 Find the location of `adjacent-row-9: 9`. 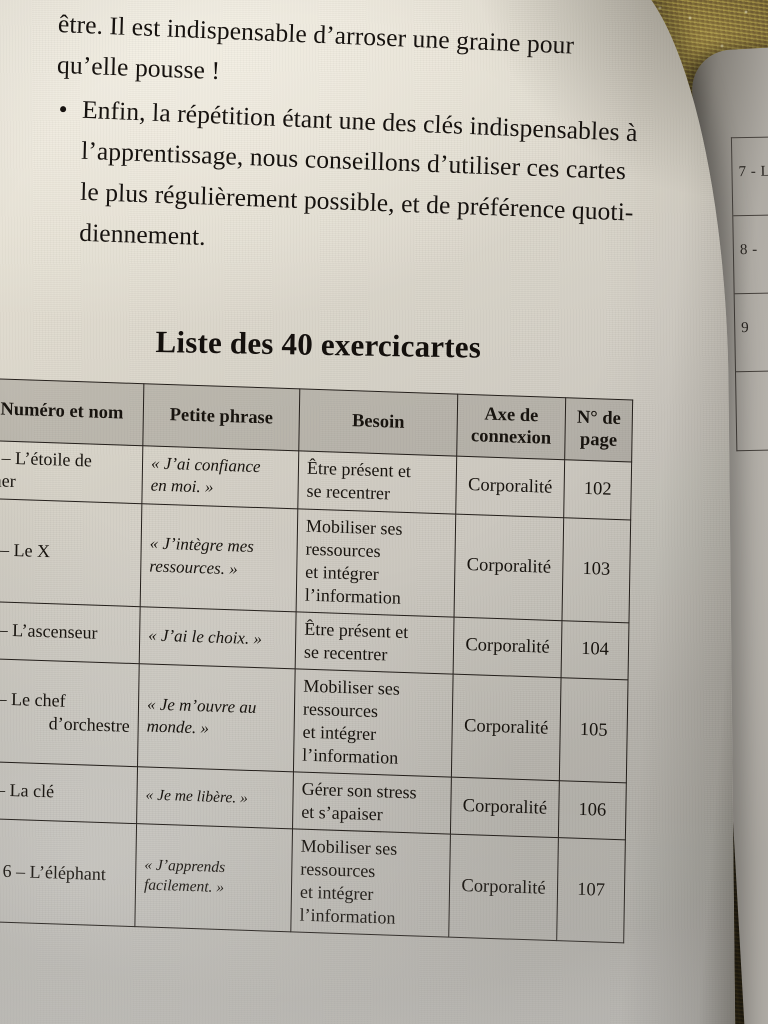

adjacent-row-9: 9 is located at coordinates (751, 332).